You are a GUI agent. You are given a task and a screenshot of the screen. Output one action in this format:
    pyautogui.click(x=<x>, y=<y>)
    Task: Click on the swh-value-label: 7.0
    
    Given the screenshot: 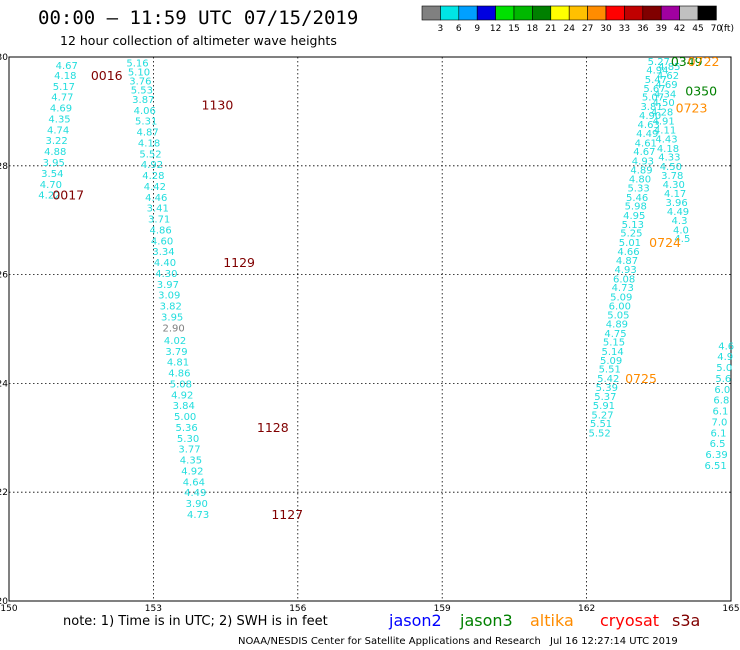 What is the action you would take?
    pyautogui.click(x=719, y=422)
    